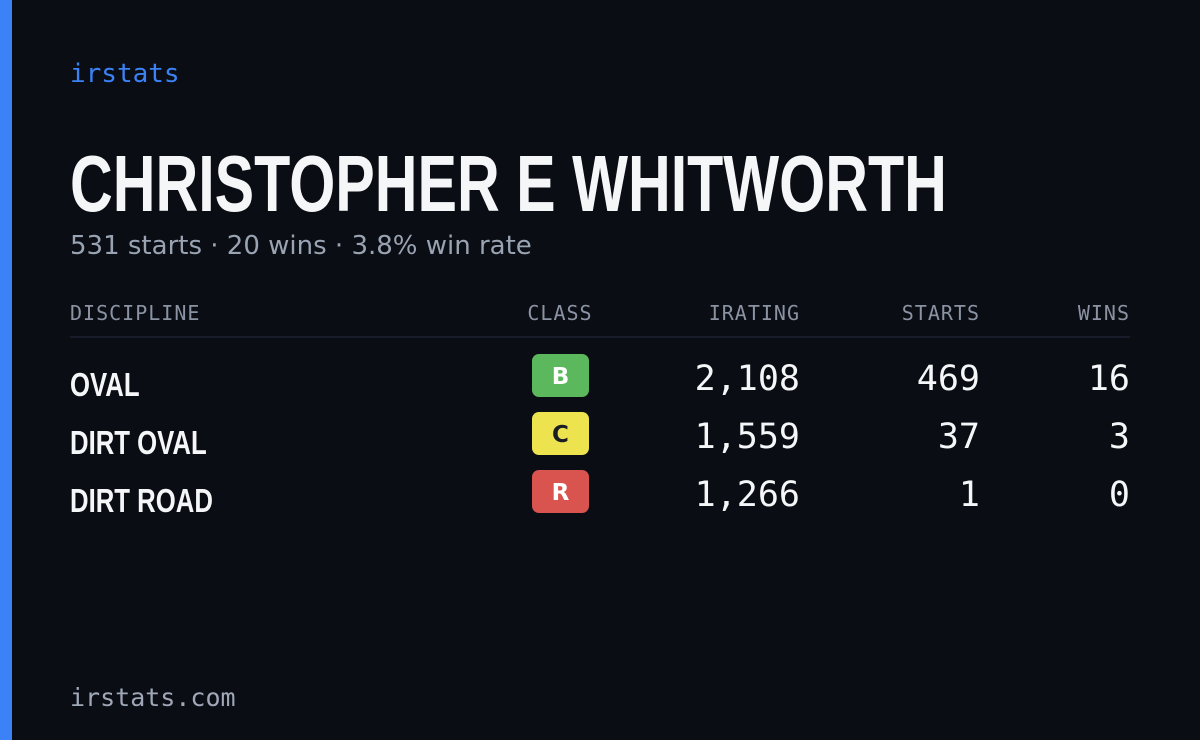 The image size is (1200, 740). What do you see at coordinates (508, 183) in the screenshot?
I see `driver-name: CHRISTOPHER E WHITWORTH` at bounding box center [508, 183].